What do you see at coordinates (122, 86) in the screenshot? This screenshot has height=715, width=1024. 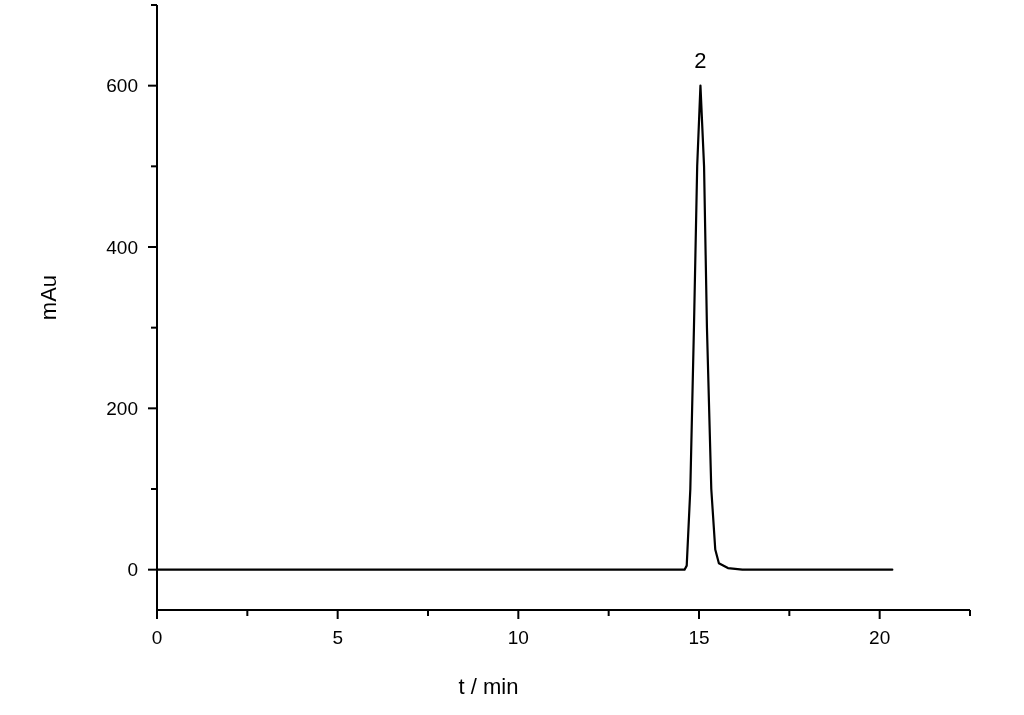 I see `y-tick-label: 600` at bounding box center [122, 86].